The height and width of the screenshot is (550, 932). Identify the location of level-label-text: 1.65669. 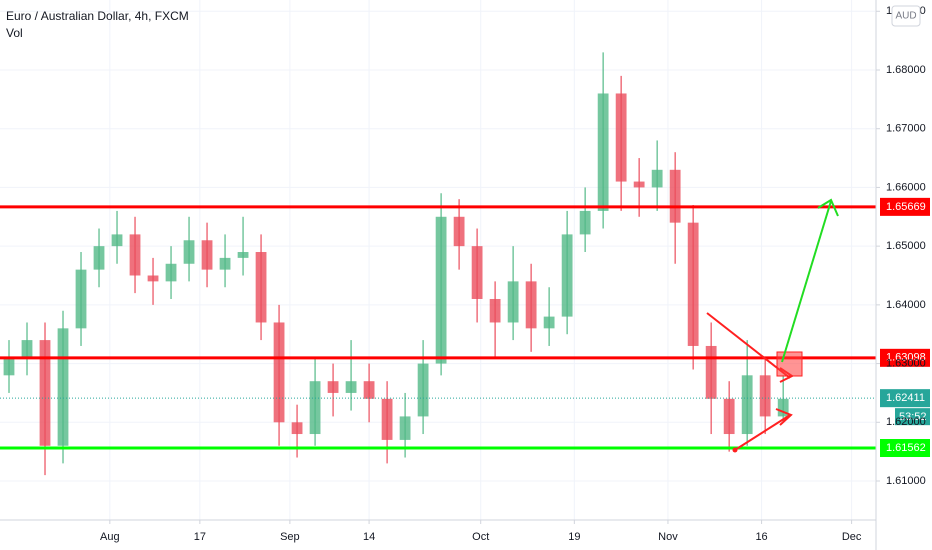
(906, 207).